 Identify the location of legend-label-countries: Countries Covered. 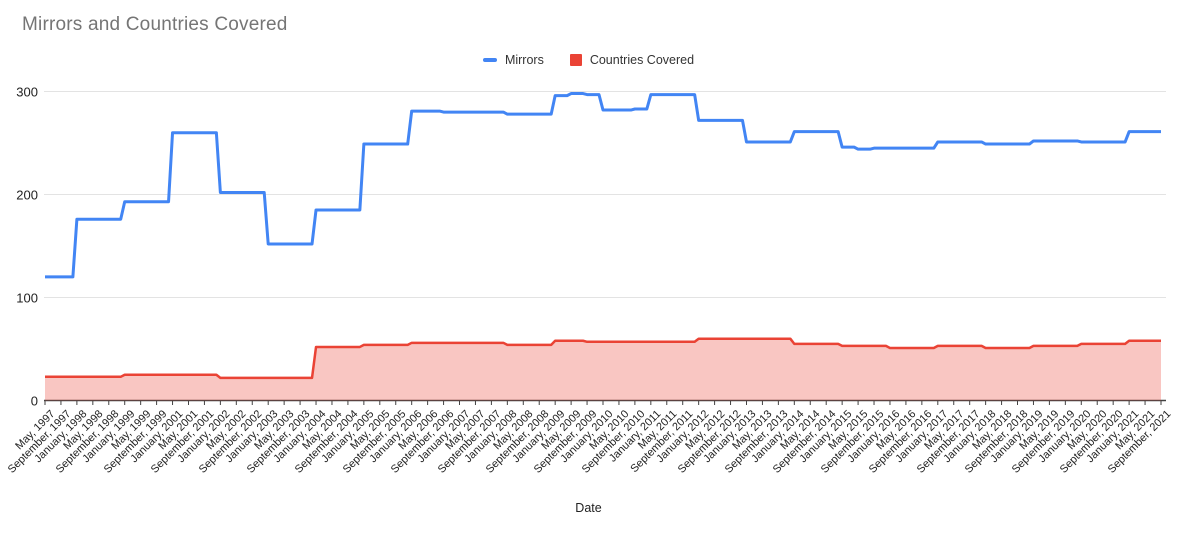
(642, 60).